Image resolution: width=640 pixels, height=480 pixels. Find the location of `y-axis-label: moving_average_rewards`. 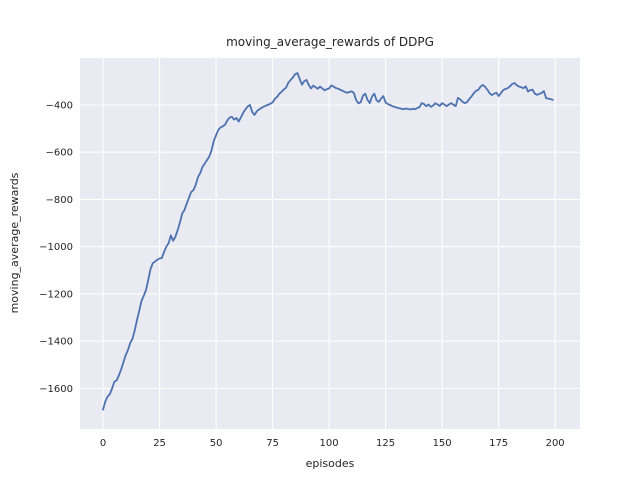

y-axis-label: moving_average_rewards is located at coordinates (14, 242).